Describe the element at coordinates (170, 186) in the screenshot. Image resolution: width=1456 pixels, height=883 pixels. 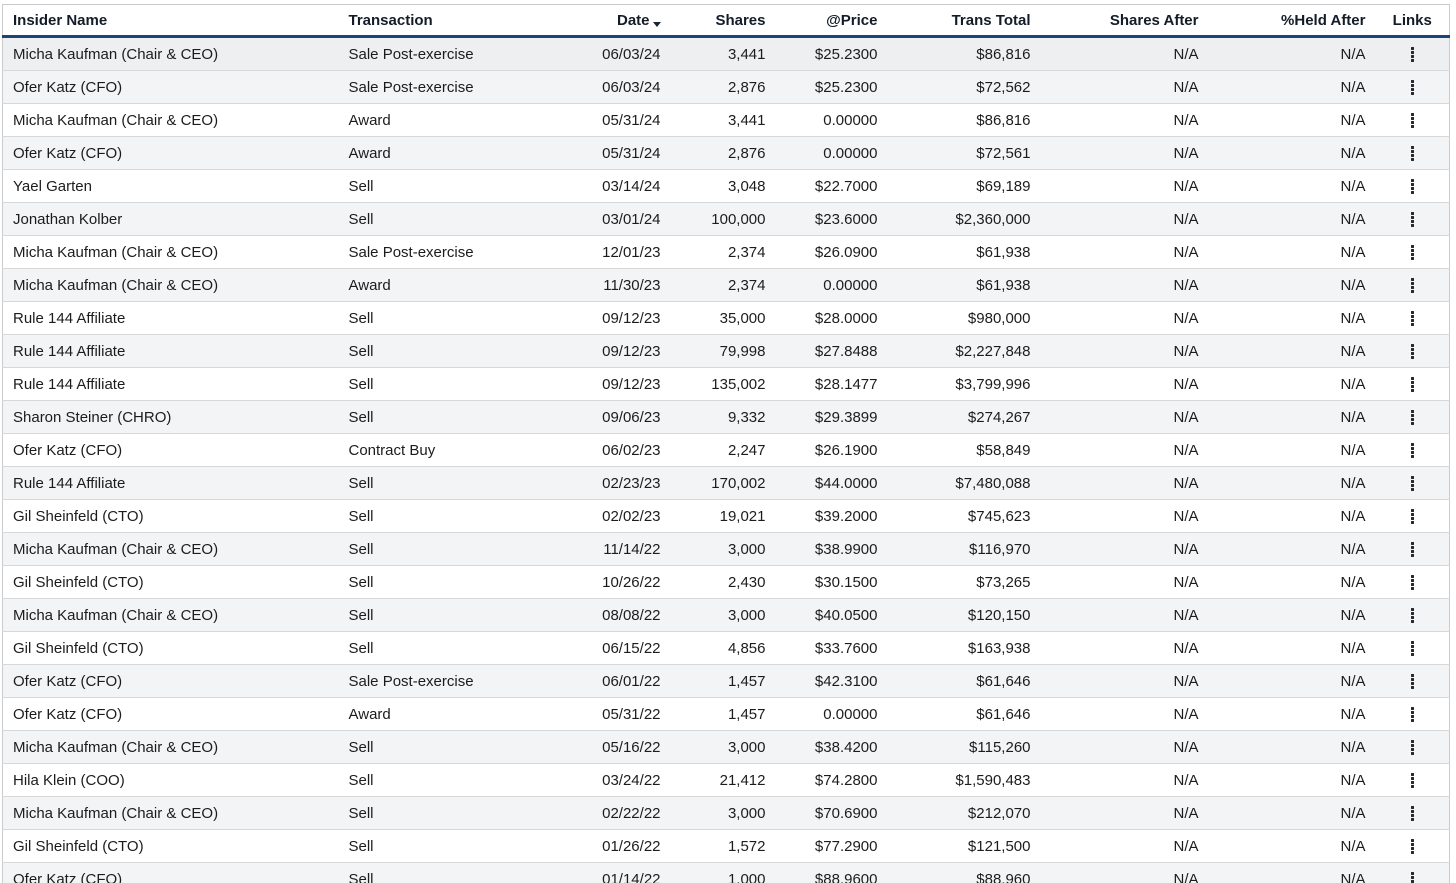
I see `insider-name-cell: Yael Garten` at that location.